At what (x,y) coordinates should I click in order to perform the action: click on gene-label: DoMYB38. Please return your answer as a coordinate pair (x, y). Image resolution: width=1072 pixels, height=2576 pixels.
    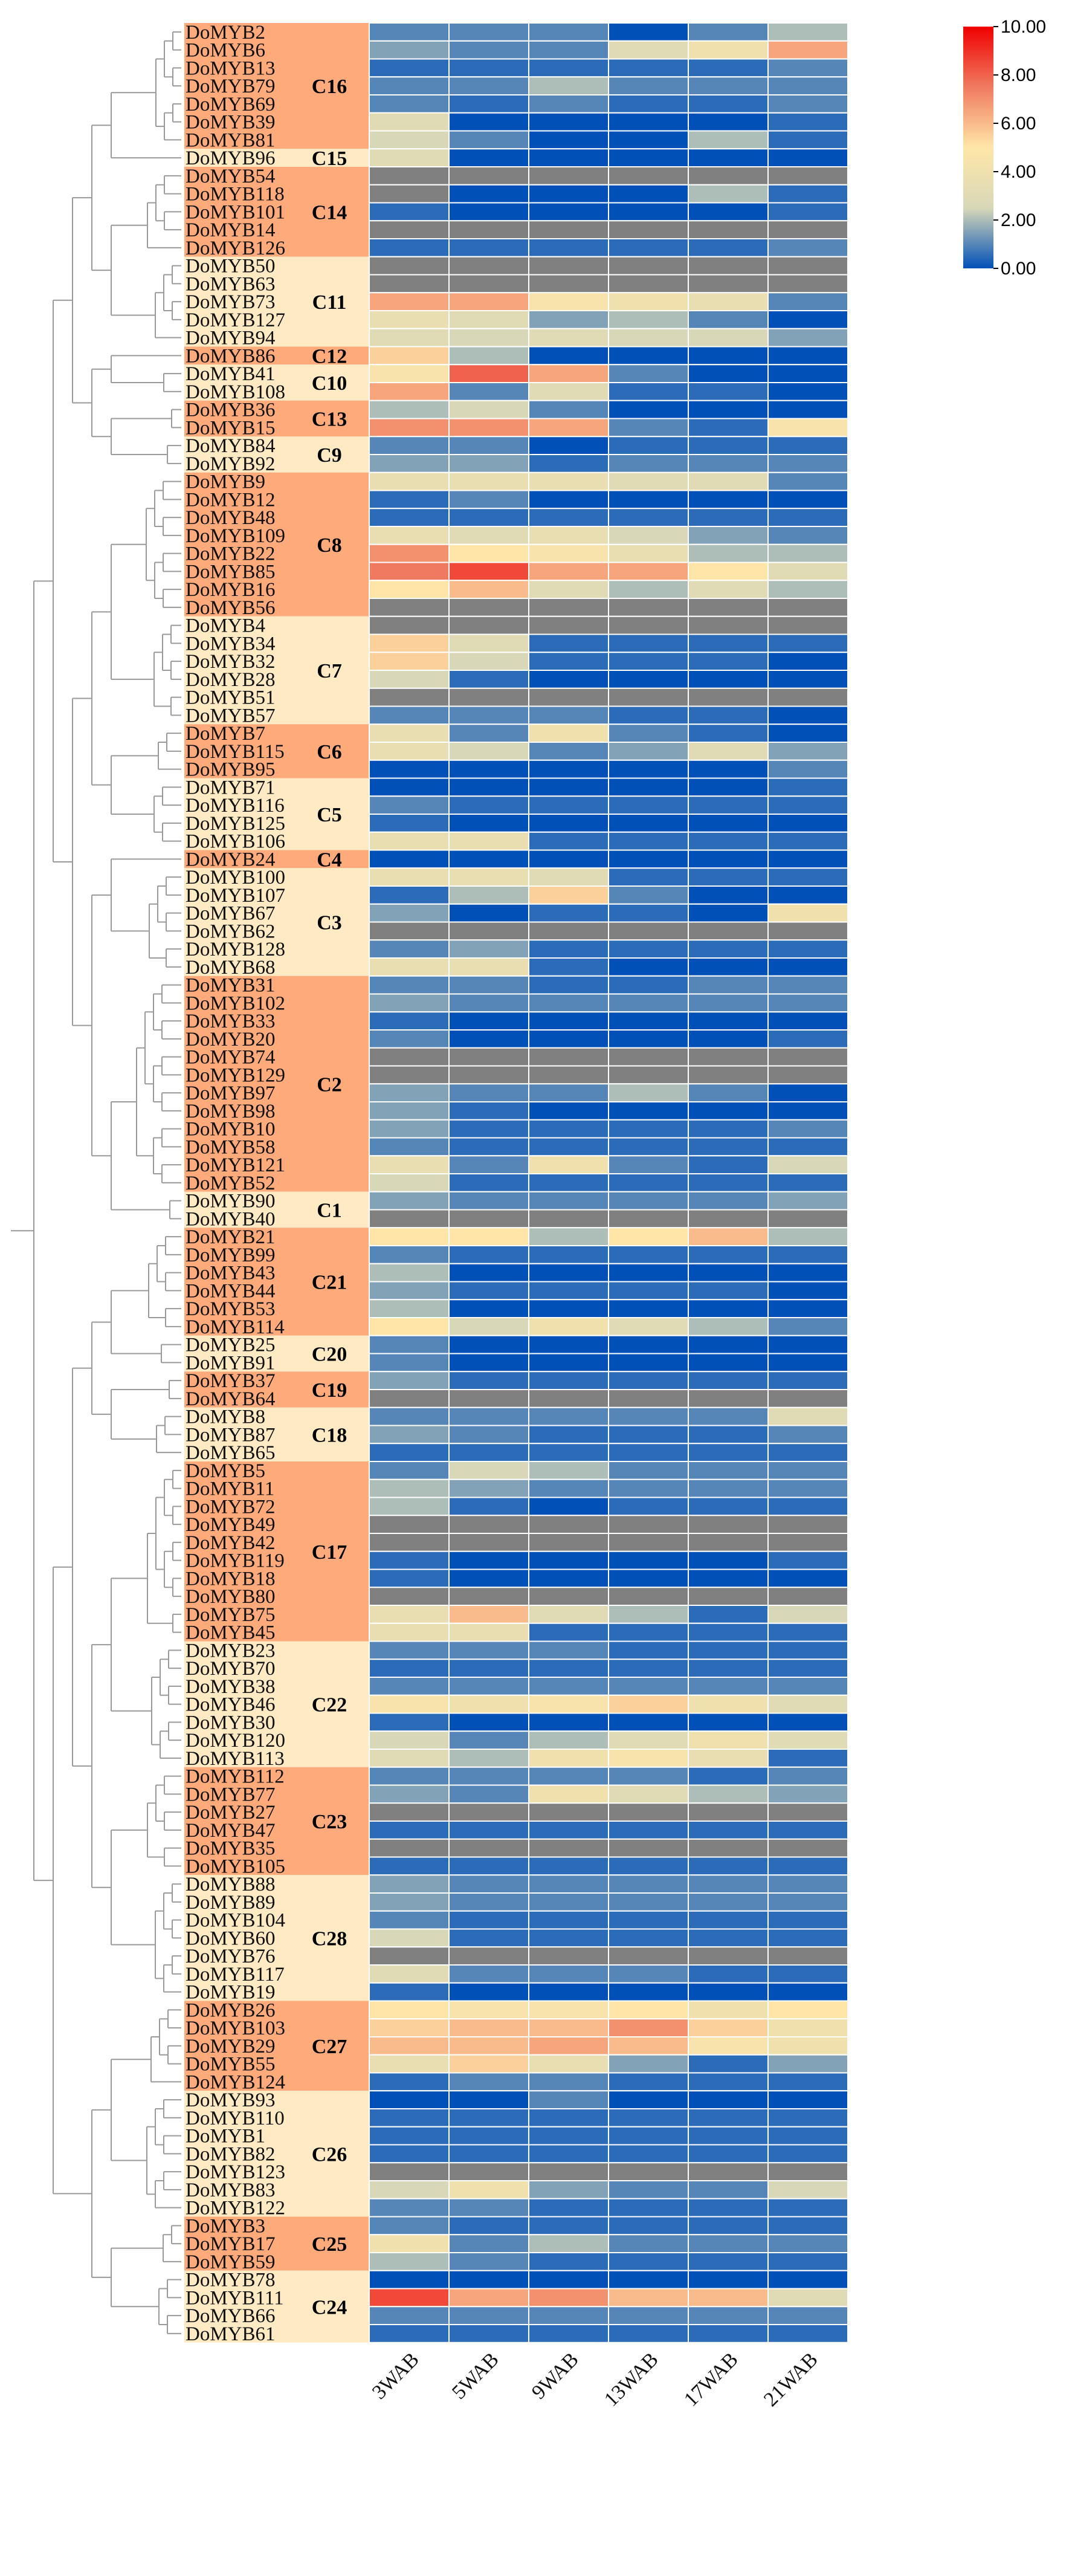
    Looking at the image, I should click on (231, 1687).